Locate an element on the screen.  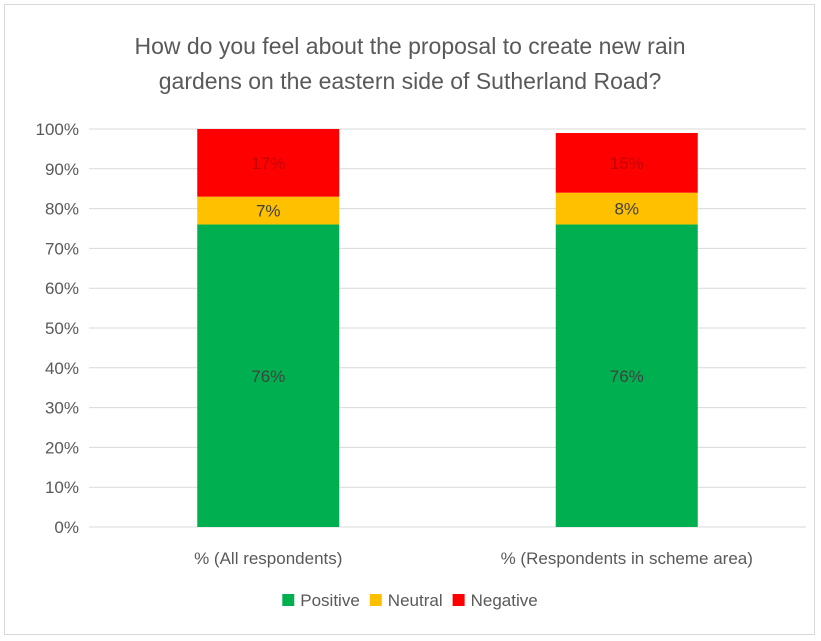
data-label-negative: 17% is located at coordinates (268, 163).